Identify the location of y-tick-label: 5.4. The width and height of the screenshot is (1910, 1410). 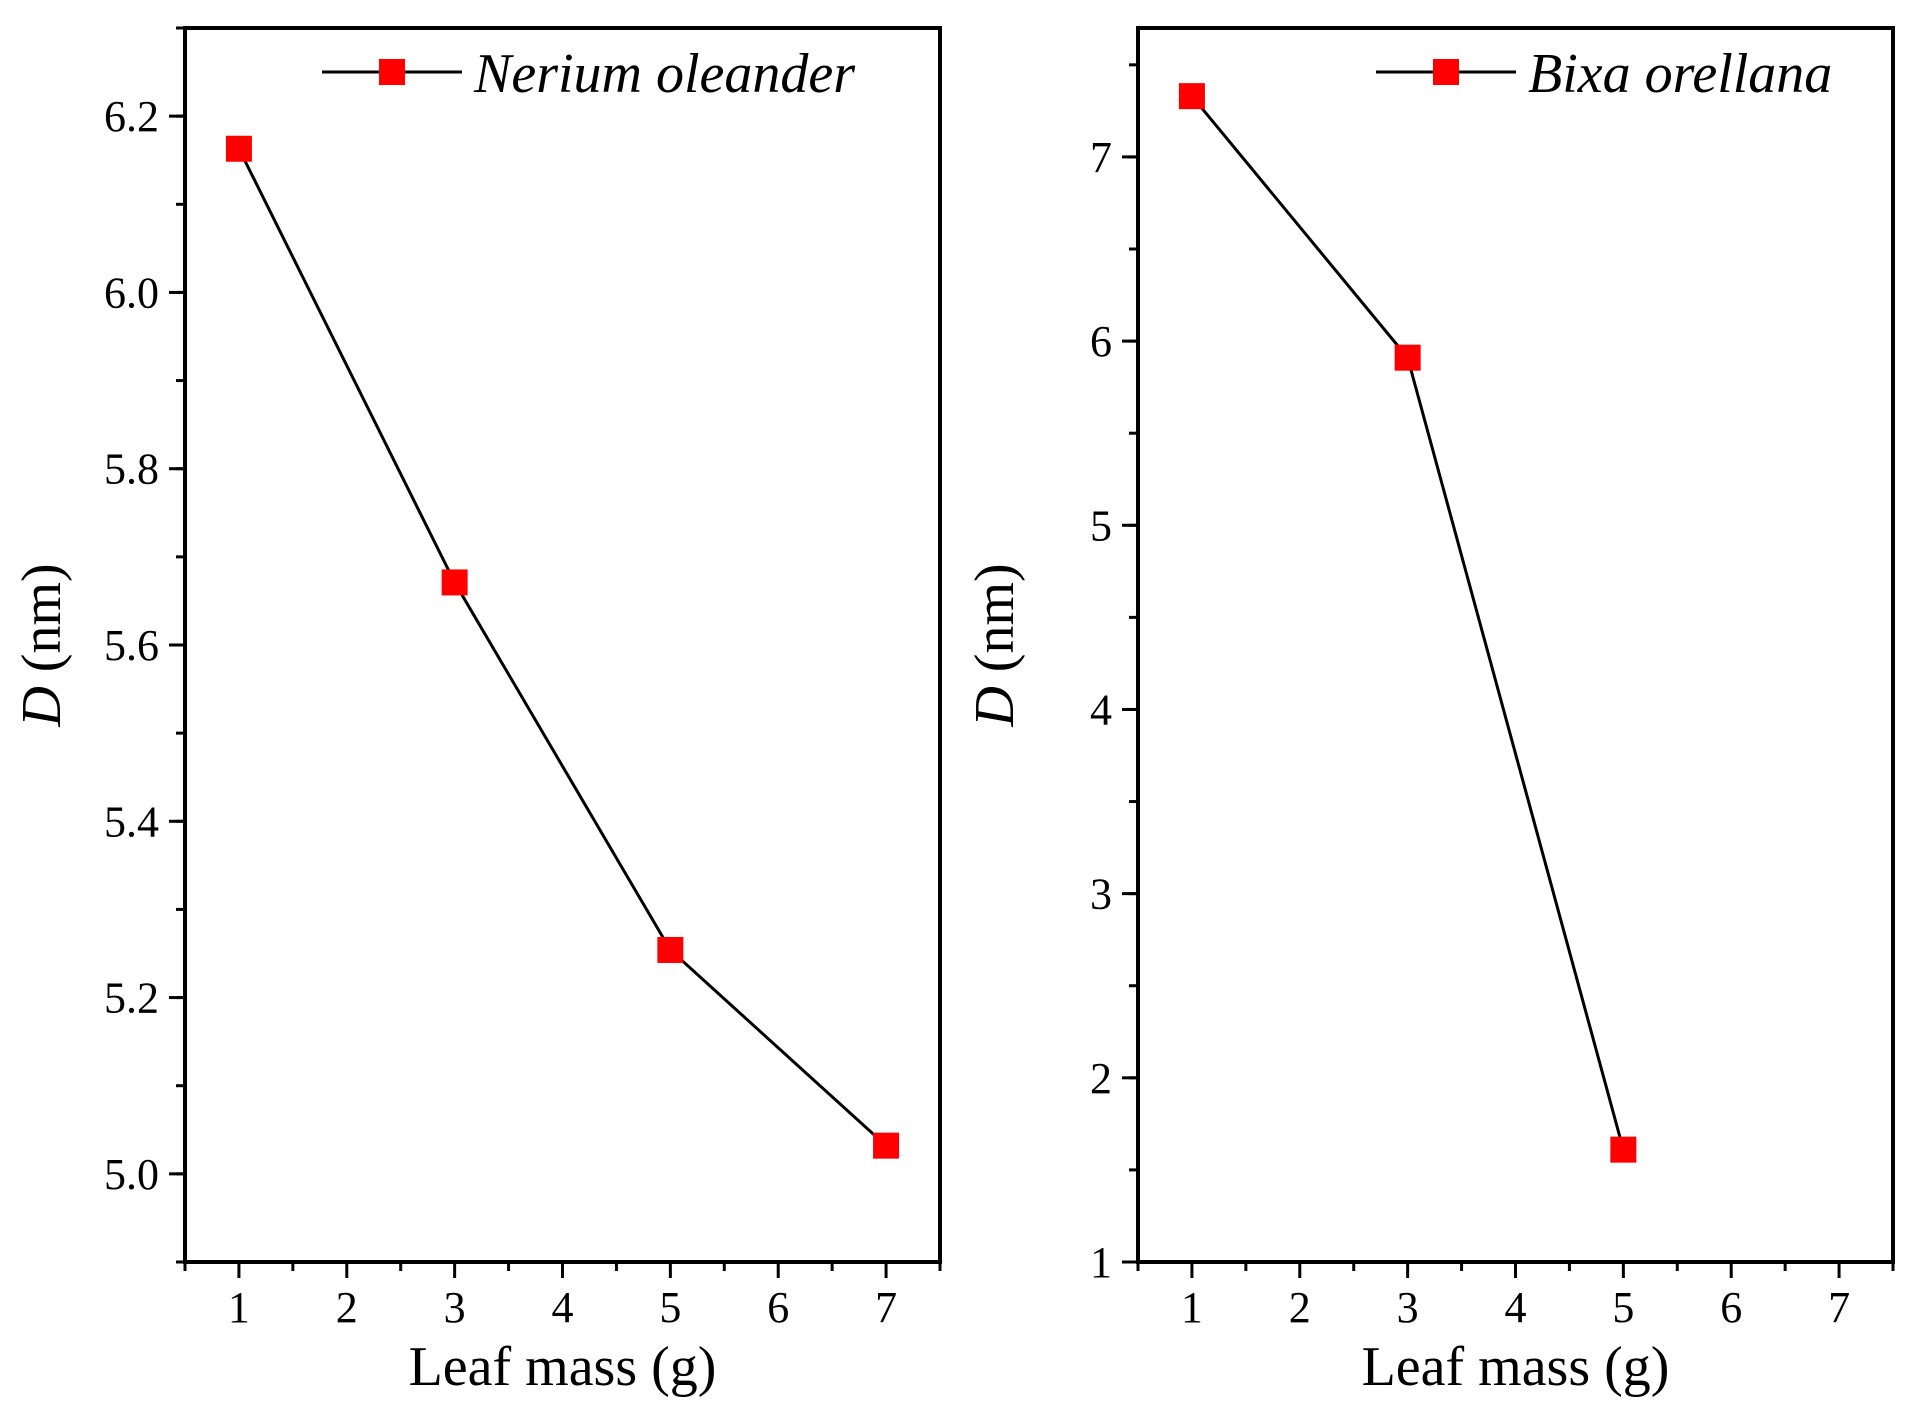
(131, 821).